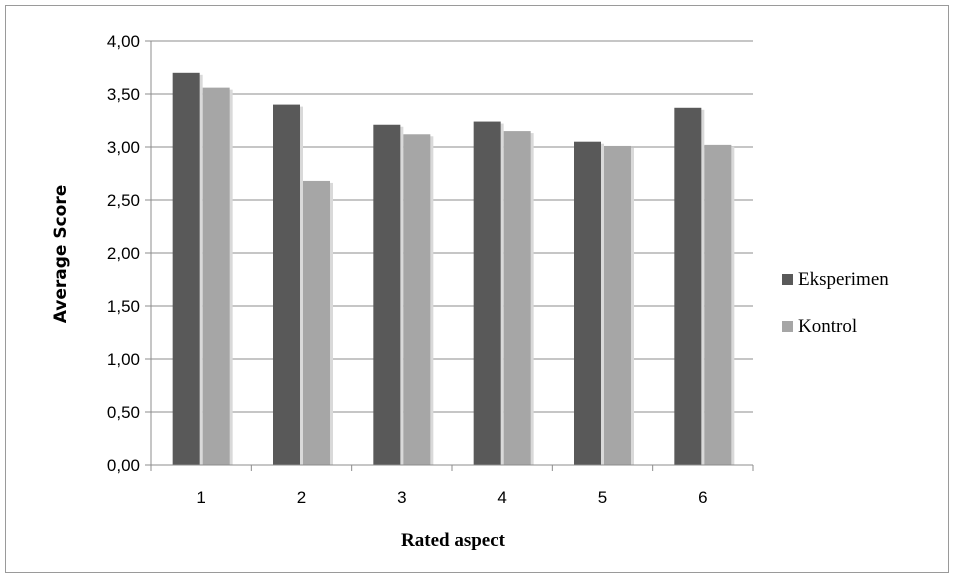  I want to click on x-tick-label: 6, so click(702, 497).